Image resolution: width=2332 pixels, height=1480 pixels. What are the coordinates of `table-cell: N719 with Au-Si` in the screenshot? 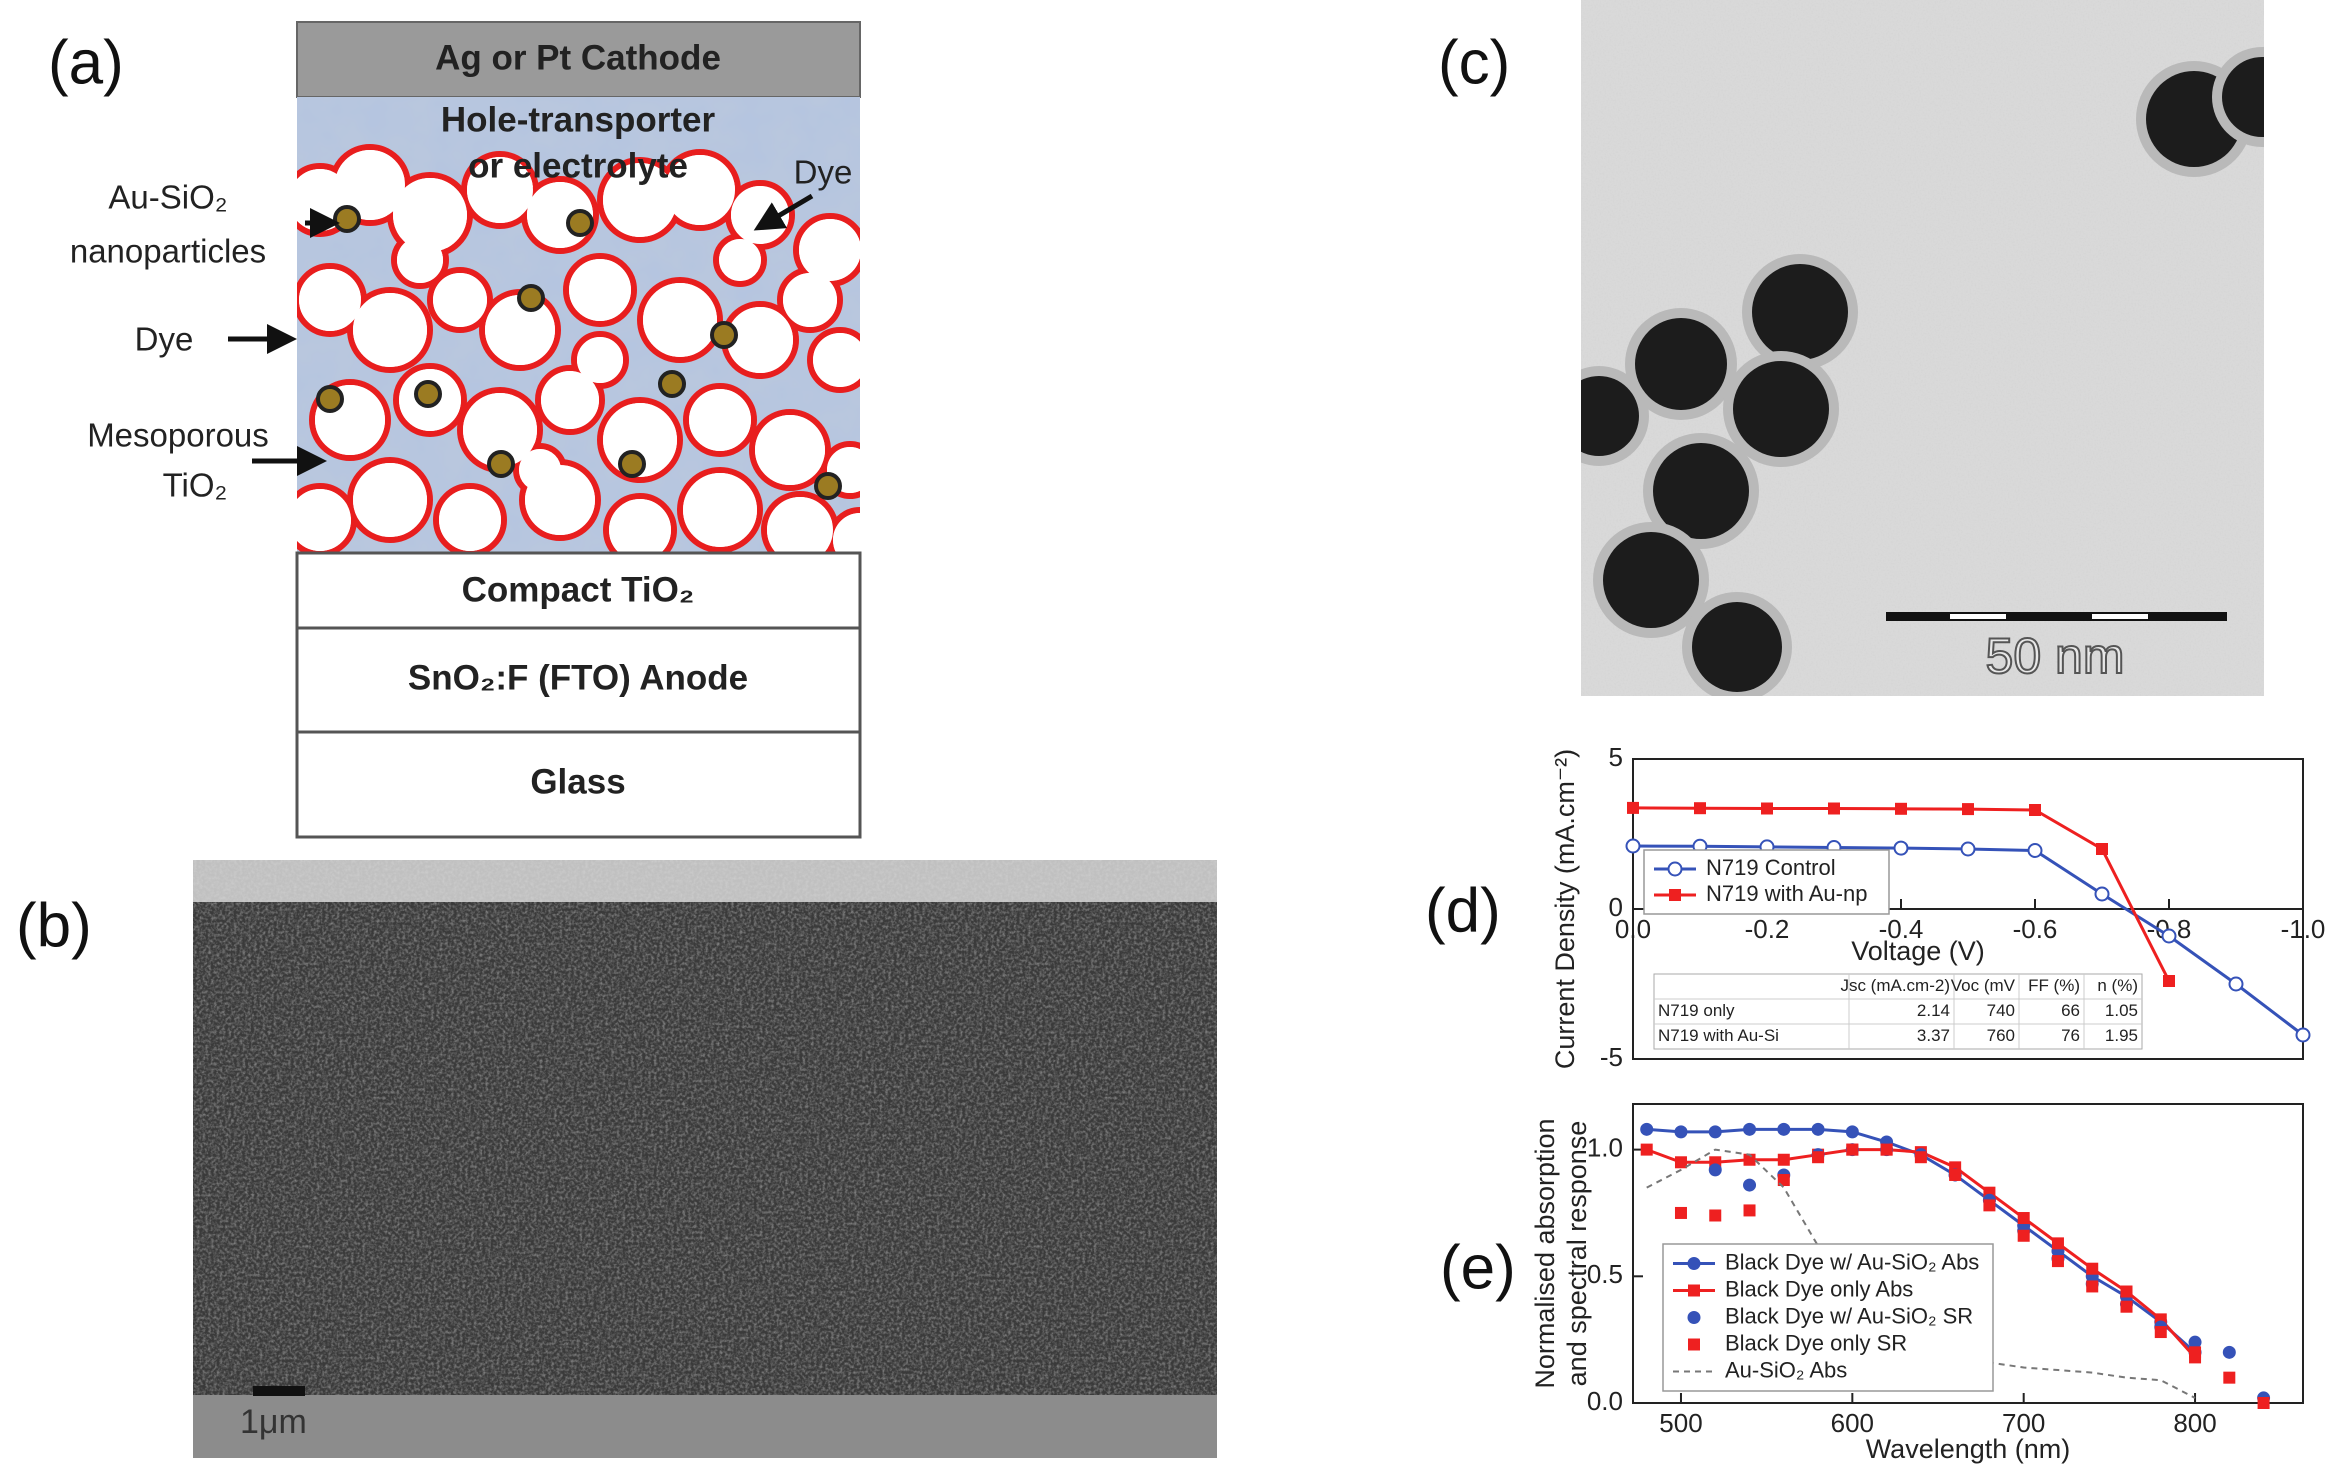 It's located at (1718, 1035).